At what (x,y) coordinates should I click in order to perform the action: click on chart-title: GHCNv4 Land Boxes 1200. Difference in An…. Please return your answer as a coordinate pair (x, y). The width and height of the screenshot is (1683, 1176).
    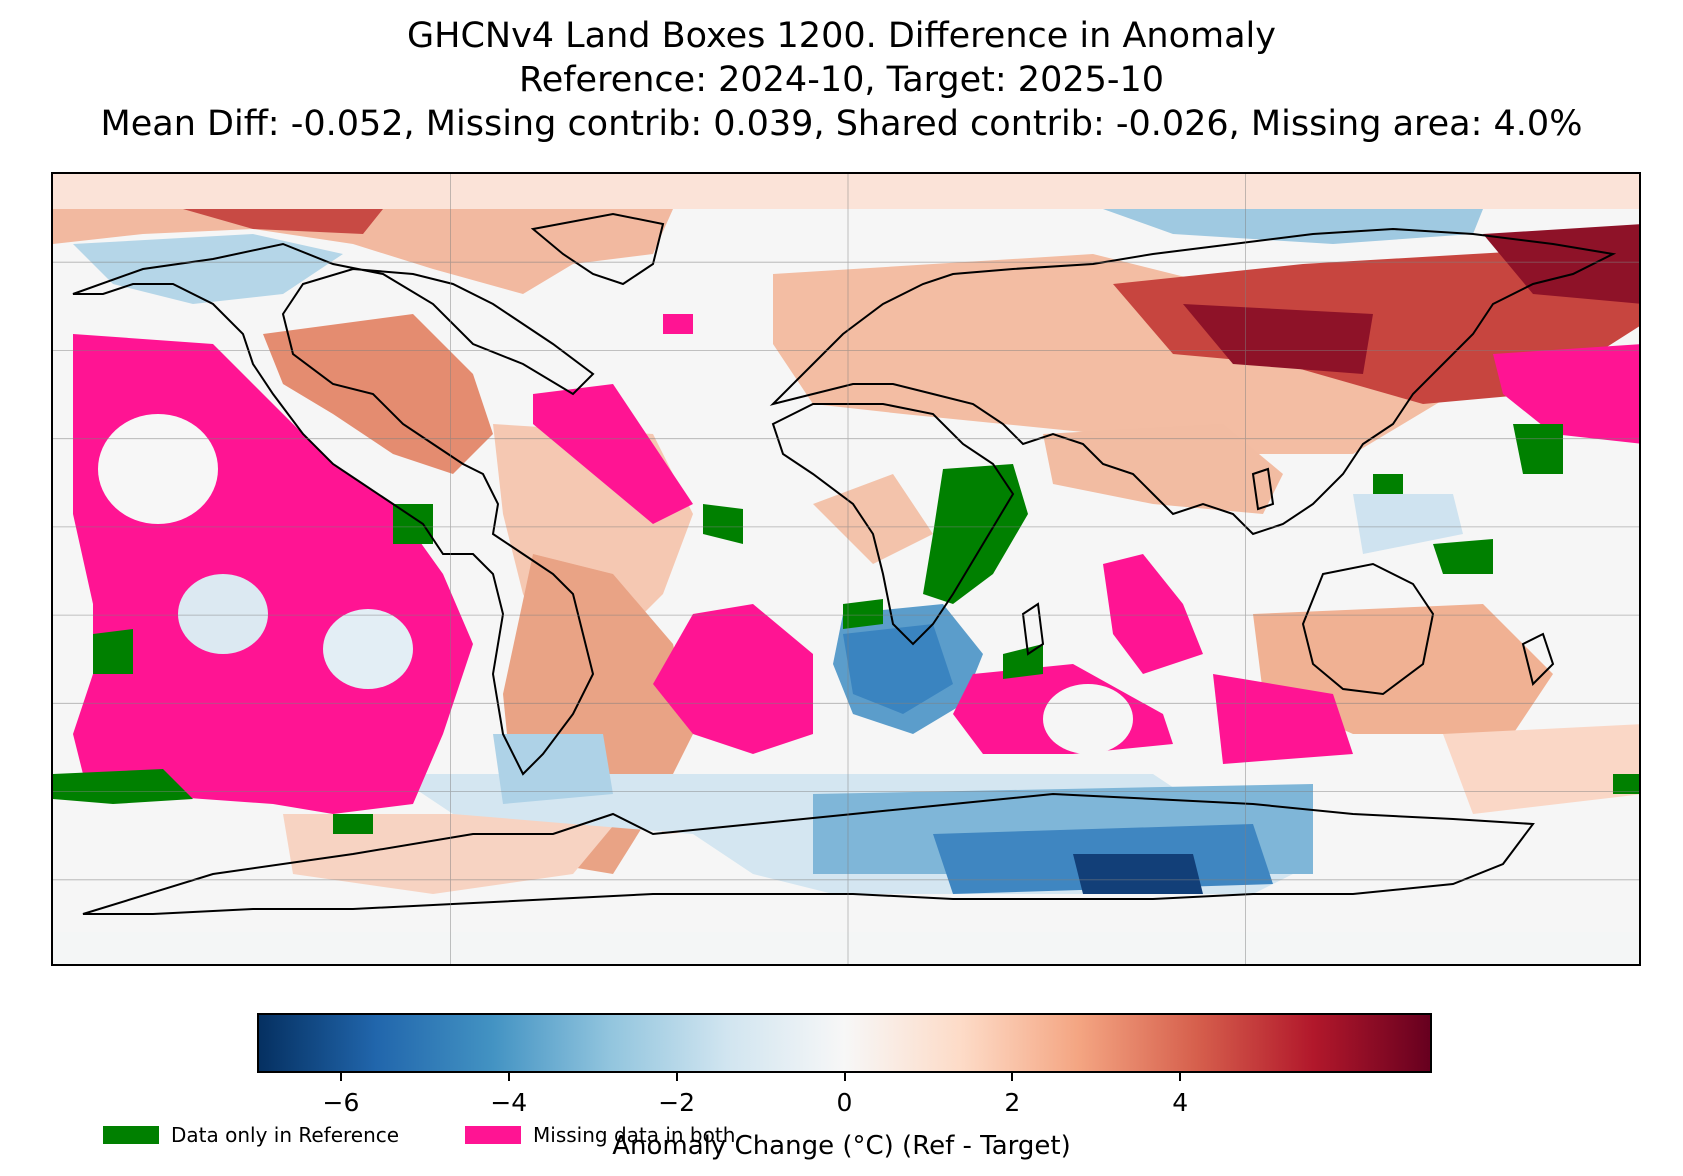
    Looking at the image, I should click on (841, 80).